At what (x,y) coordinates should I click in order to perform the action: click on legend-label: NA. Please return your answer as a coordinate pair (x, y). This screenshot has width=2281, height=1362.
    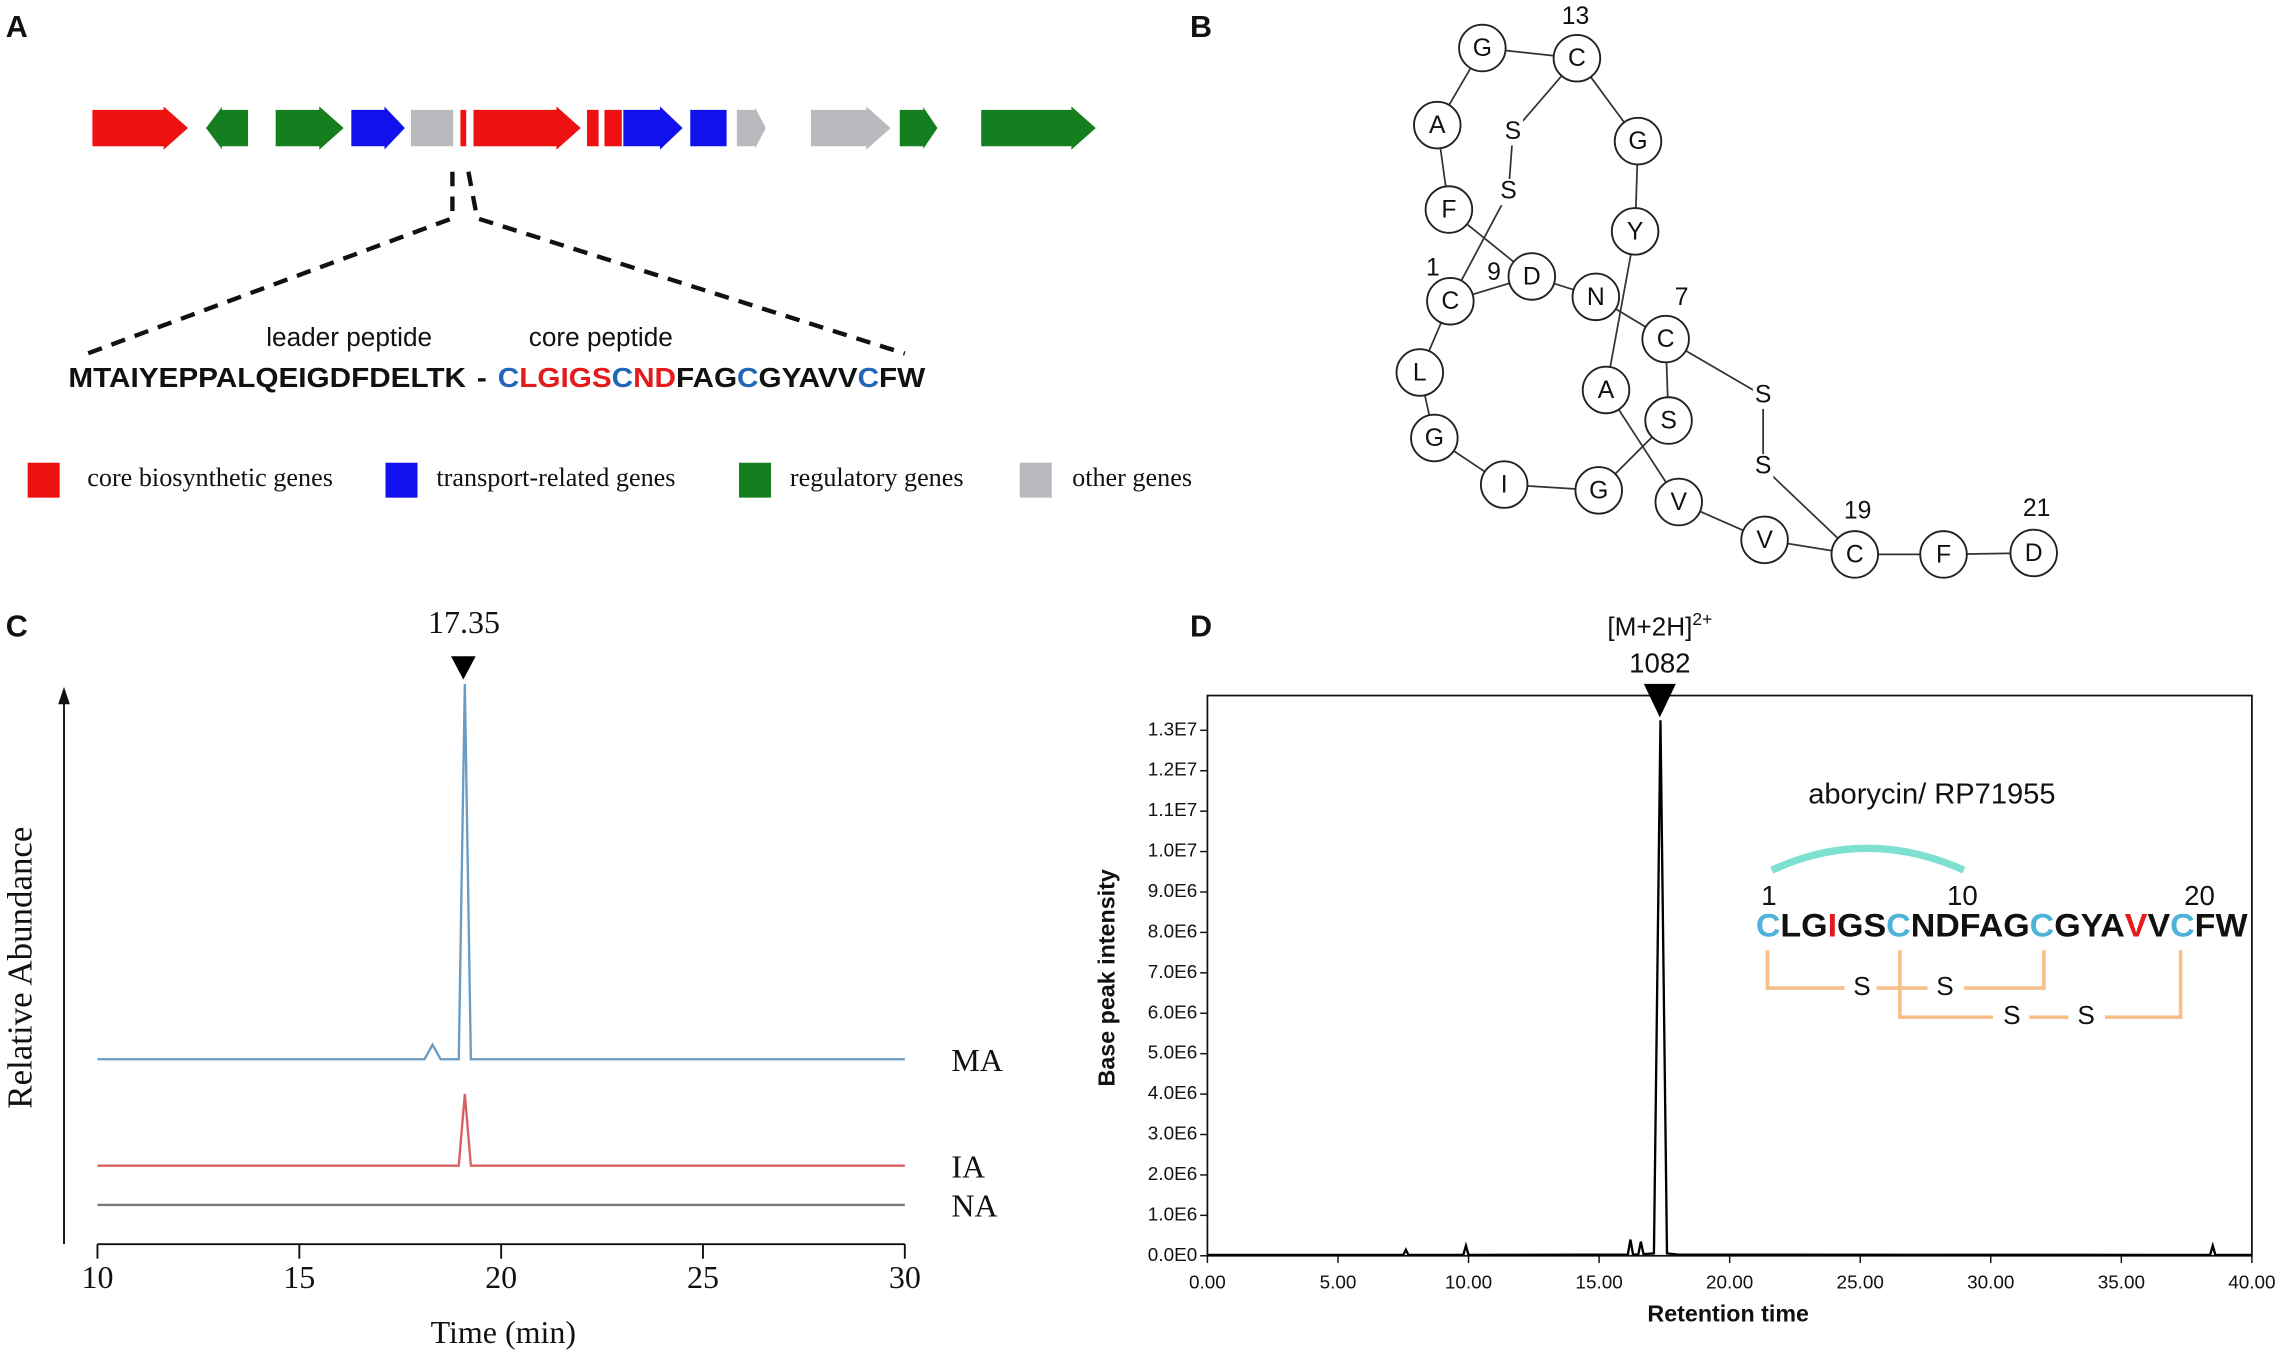
    Looking at the image, I should click on (974, 1206).